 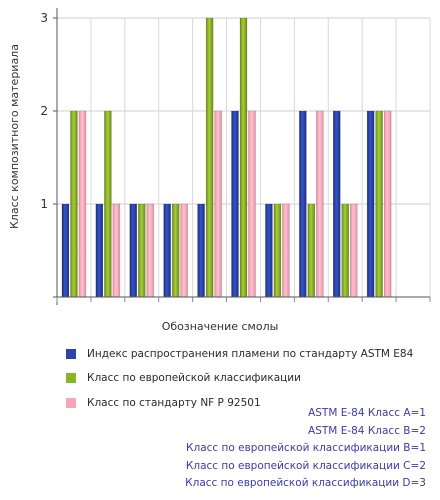 I want to click on note-line: Класс по европейской классификации C=2, so click(x=305, y=465).